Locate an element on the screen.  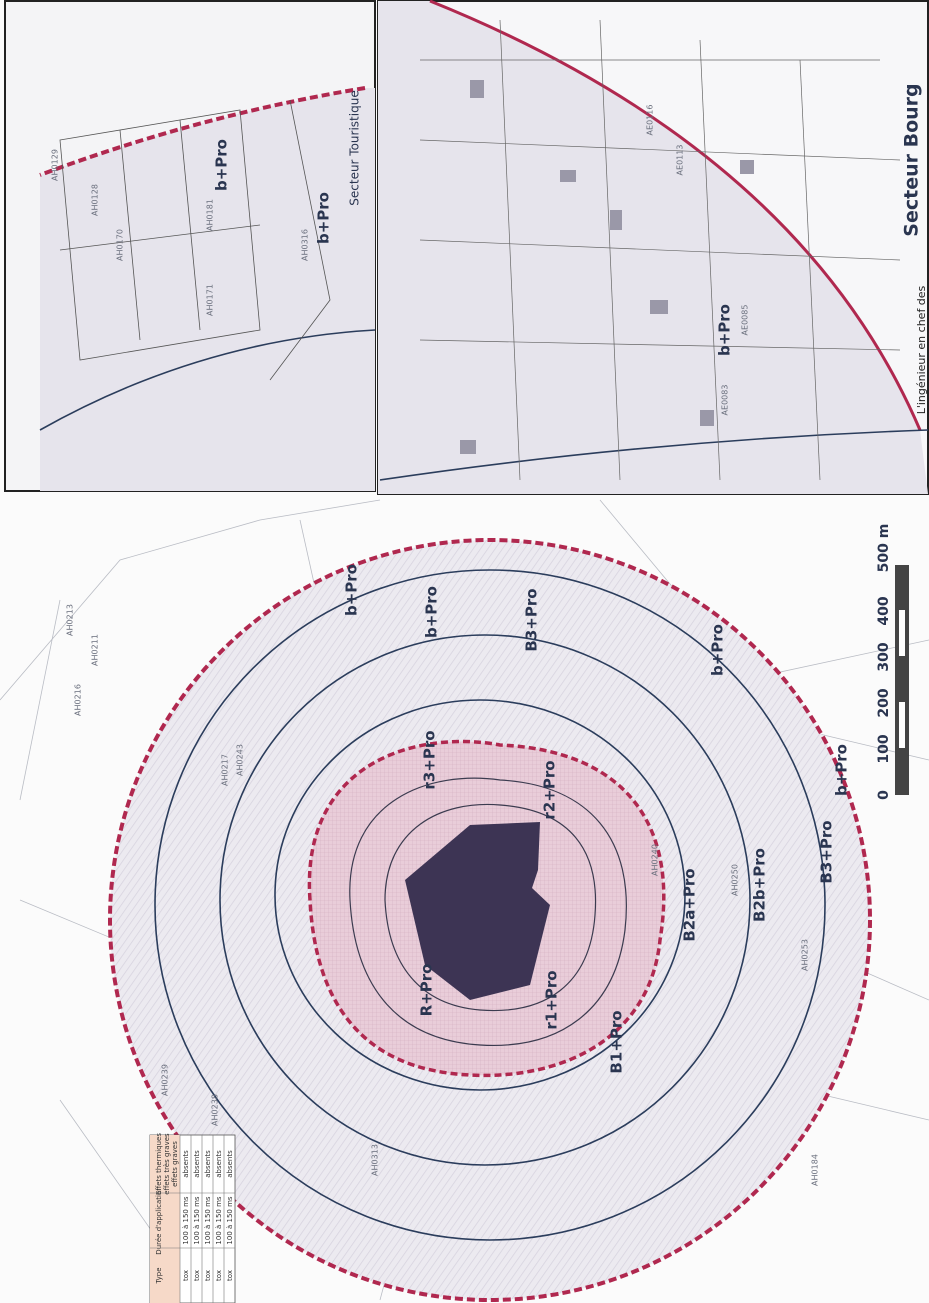
parcel-label: AH0129 is located at coordinates (55, 165).